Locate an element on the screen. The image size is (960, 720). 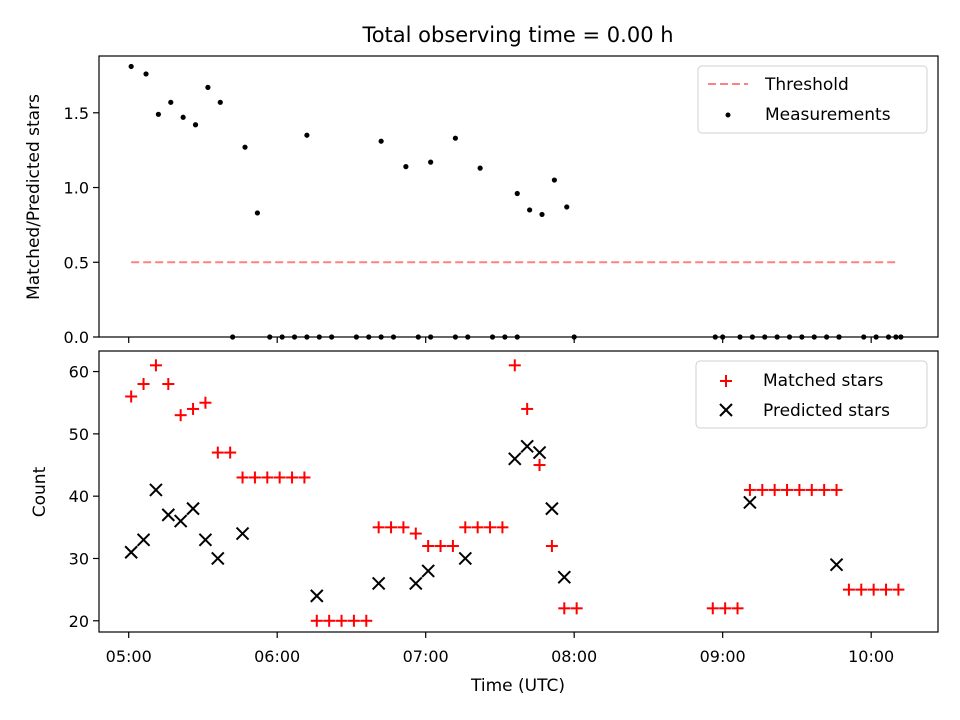
count-y-axis-label: Count is located at coordinates (40, 491).